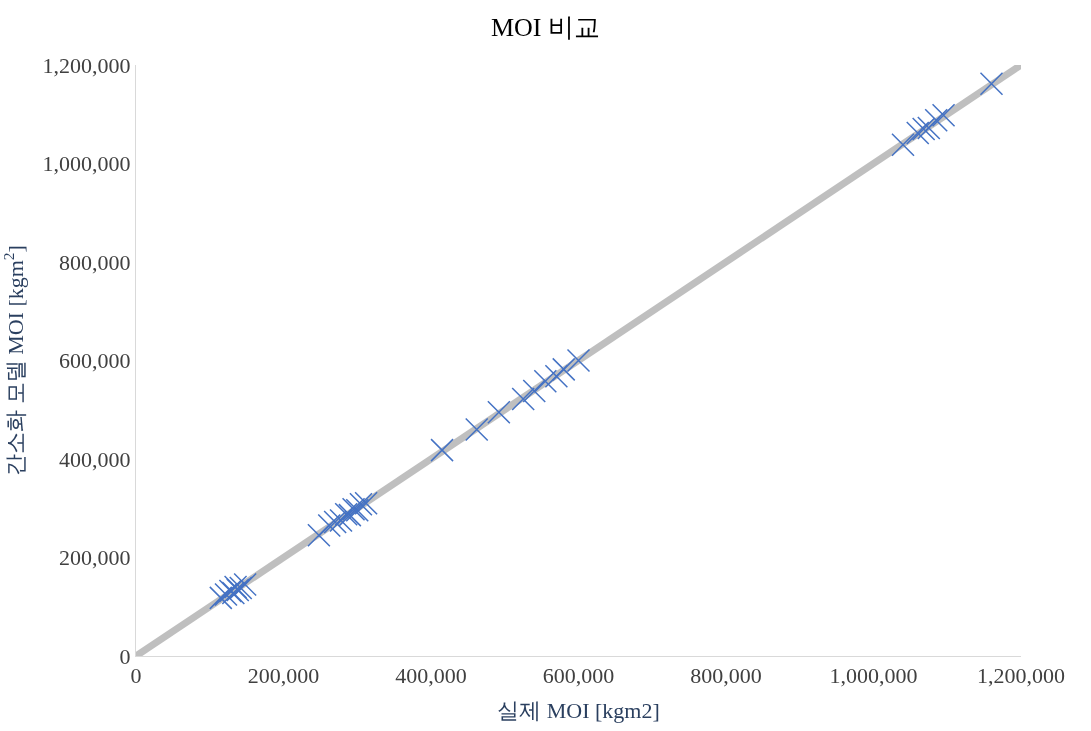 This screenshot has height=731, width=1091. Describe the element at coordinates (578, 676) in the screenshot. I see `x-tick-label: 600,000` at that location.